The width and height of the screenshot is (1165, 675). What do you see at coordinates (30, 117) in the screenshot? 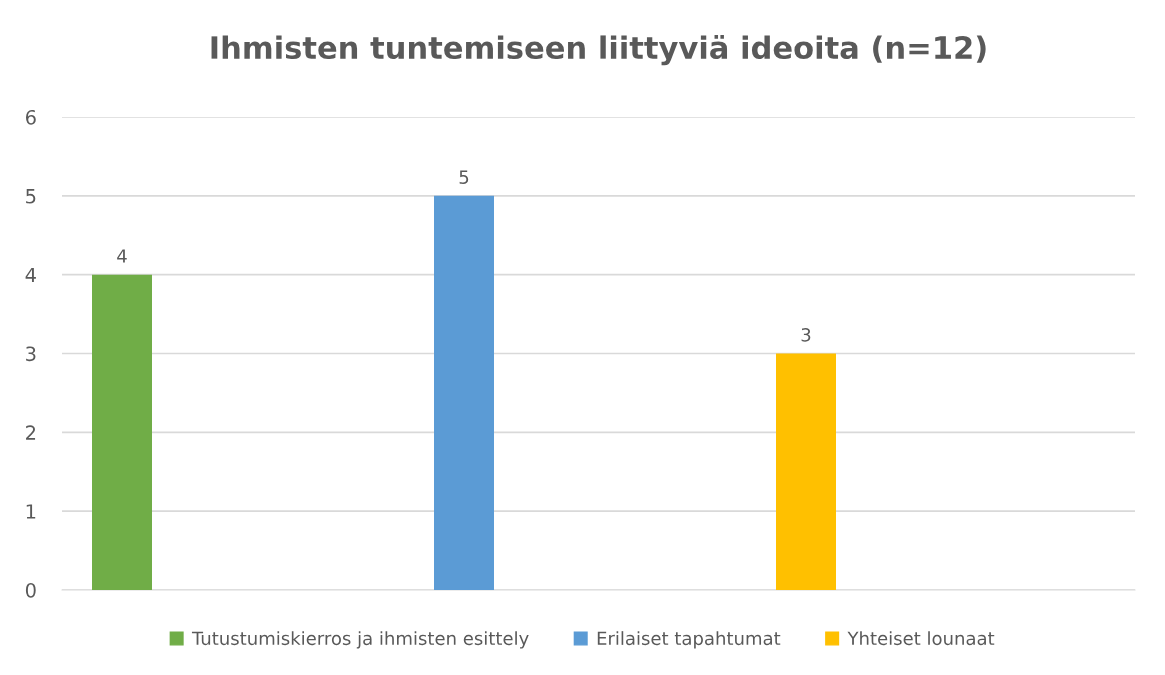
I see `y-tick-label: 6` at bounding box center [30, 117].